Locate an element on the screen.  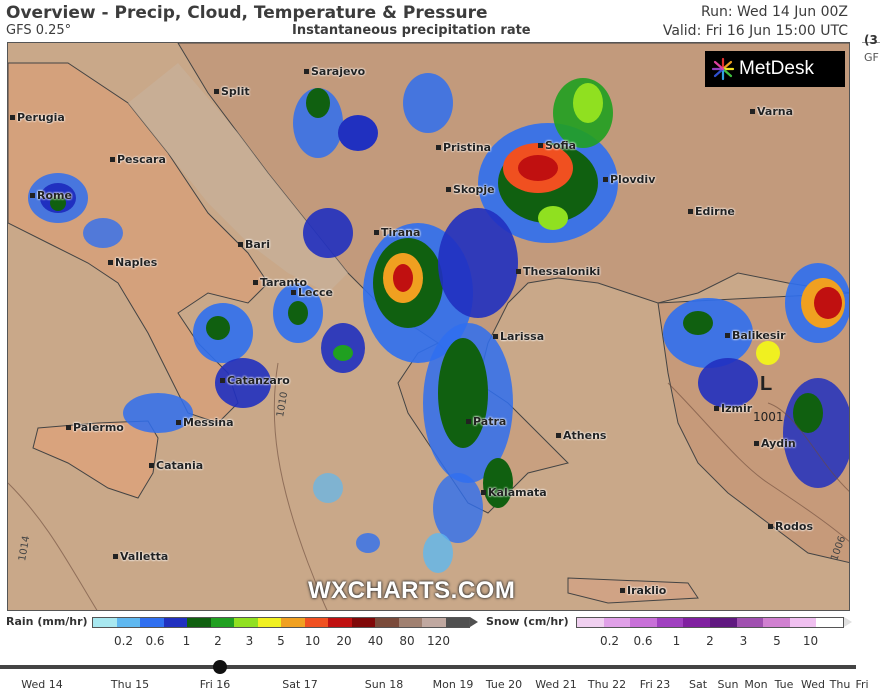
rain-colorbar-arrow is located at coordinates (474, 622).